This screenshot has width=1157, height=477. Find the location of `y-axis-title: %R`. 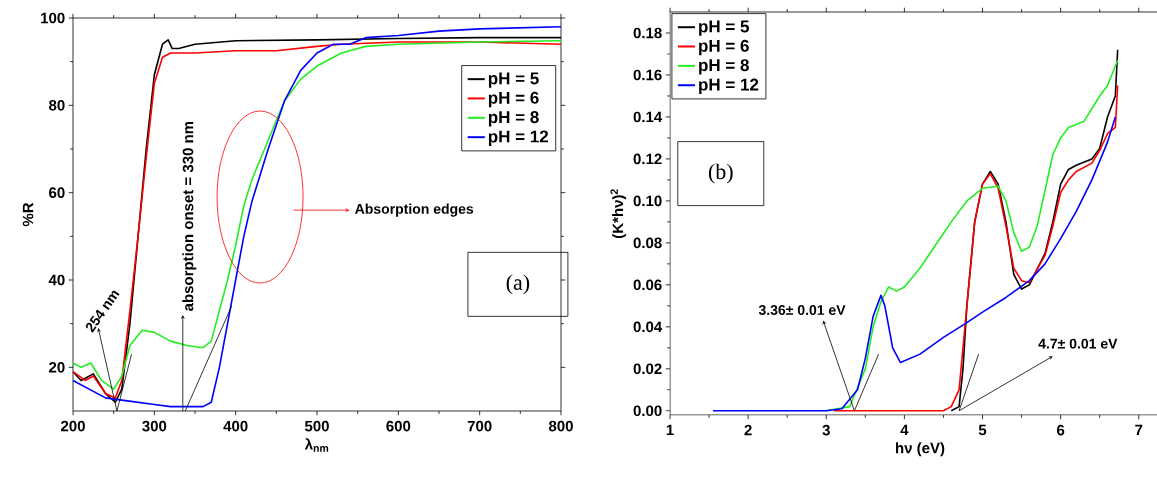

y-axis-title: %R is located at coordinates (28, 214).